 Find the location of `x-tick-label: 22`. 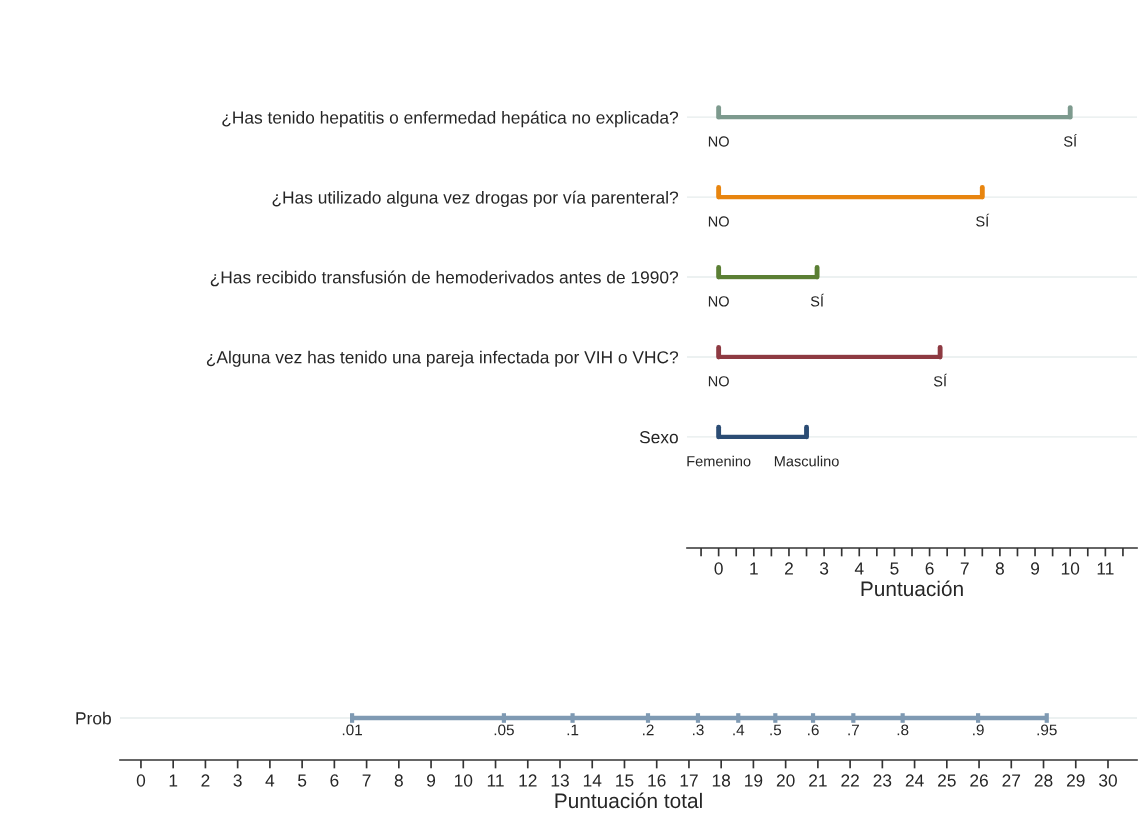

x-tick-label: 22 is located at coordinates (850, 780).